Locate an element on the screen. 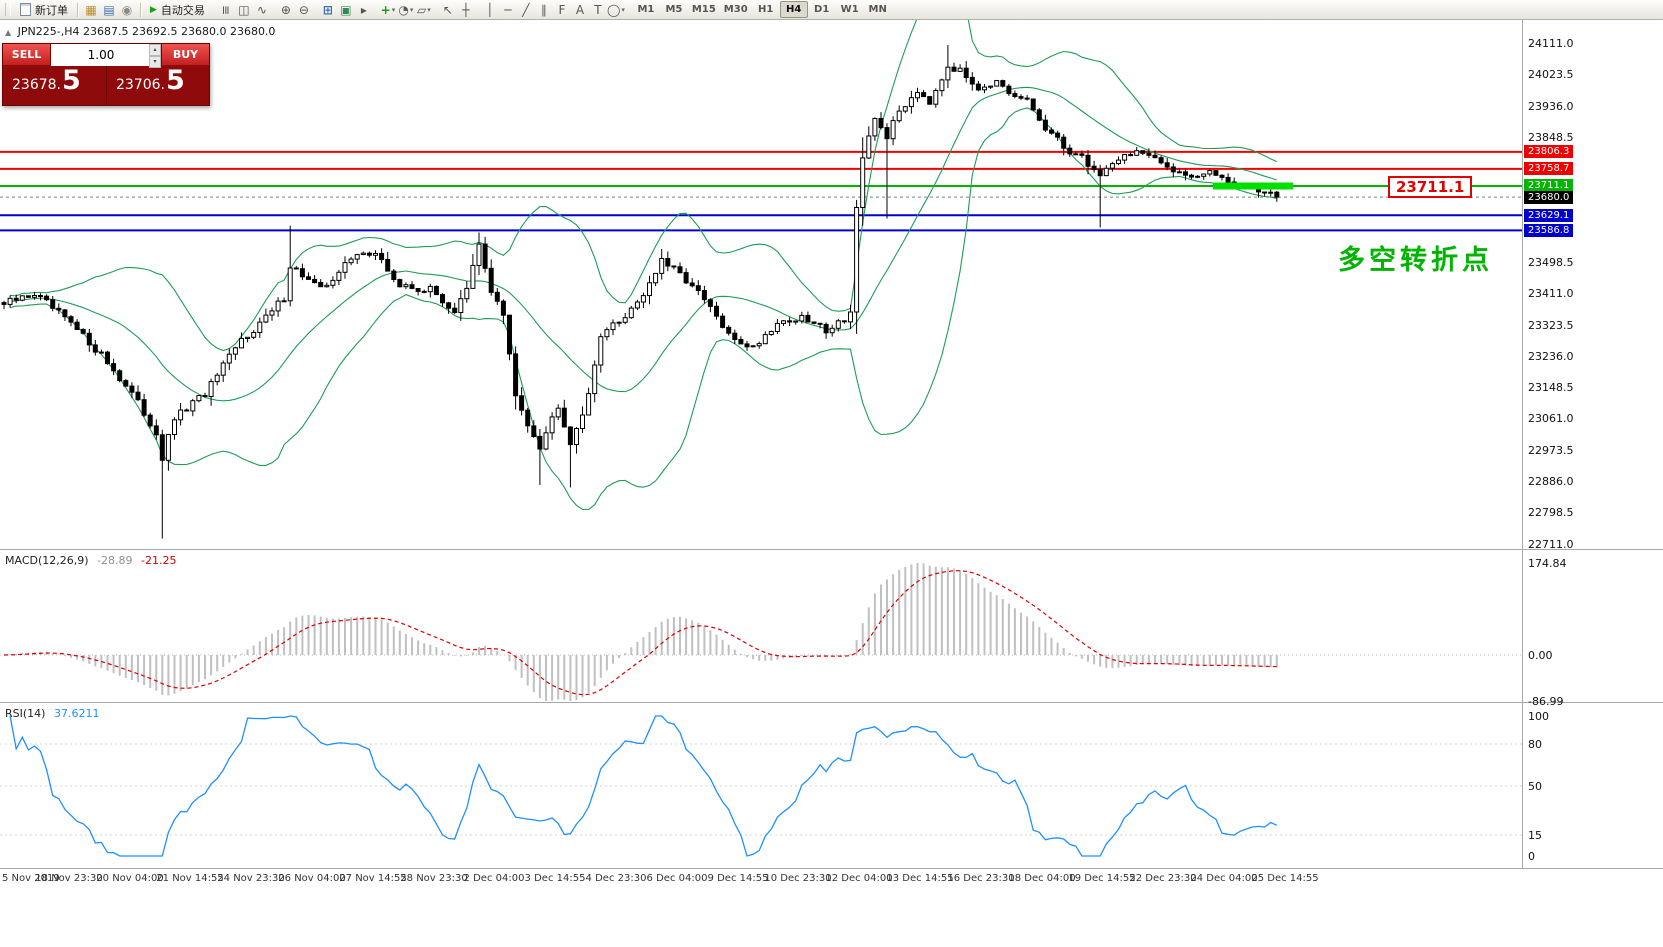 The image size is (1663, 947). time-axis-label: 20 Nov 04:00 is located at coordinates (130, 878).